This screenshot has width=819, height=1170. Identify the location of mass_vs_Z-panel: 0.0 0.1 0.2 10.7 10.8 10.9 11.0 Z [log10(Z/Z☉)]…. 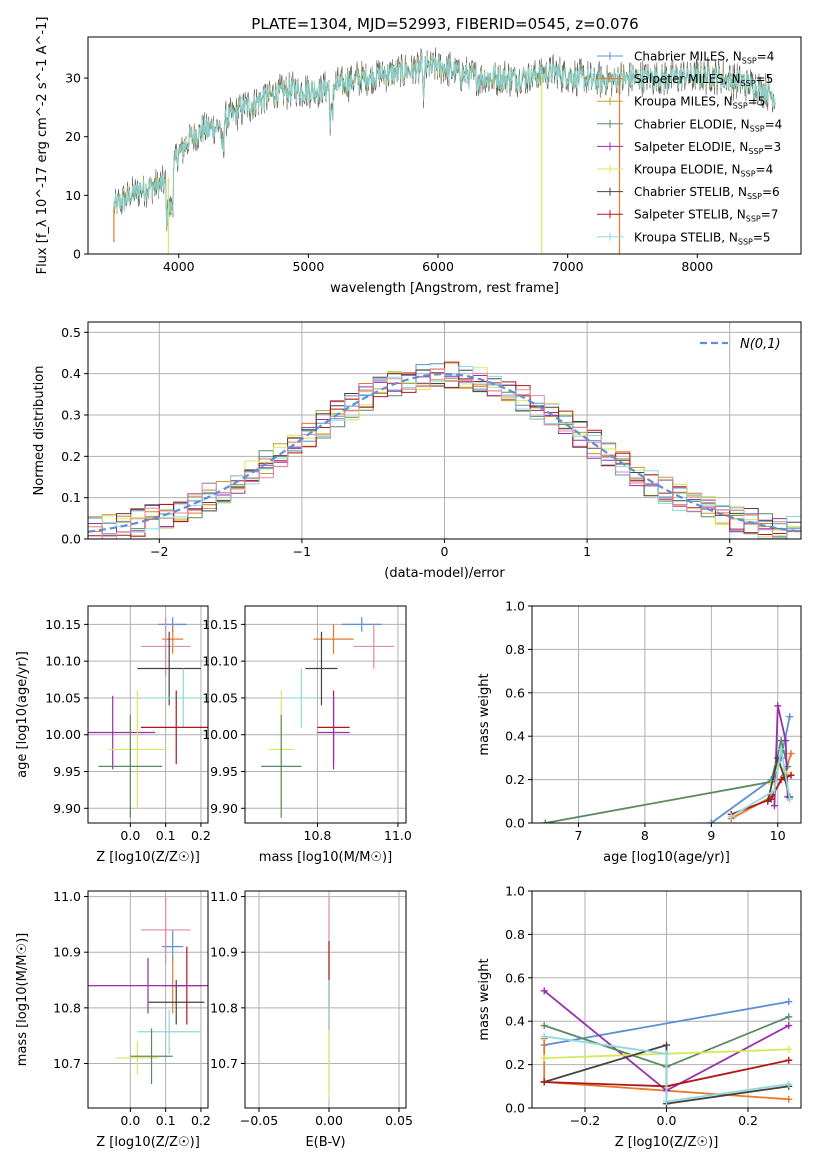
(113, 1019).